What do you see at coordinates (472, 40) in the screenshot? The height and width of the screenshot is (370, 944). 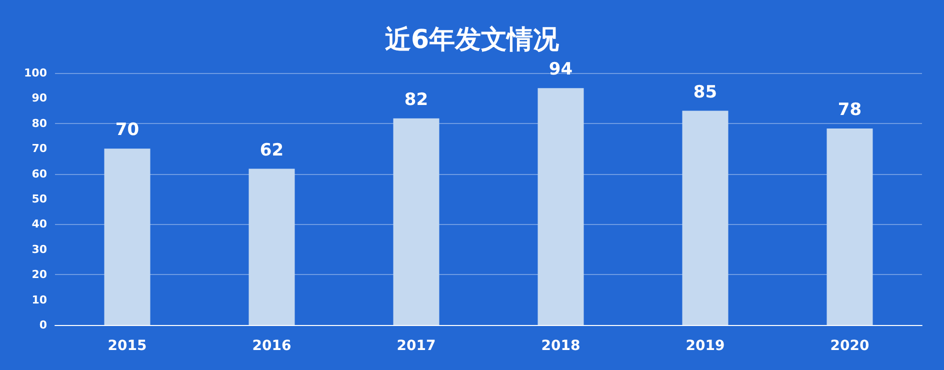 I see `chart-title: 近6年发文情况` at bounding box center [472, 40].